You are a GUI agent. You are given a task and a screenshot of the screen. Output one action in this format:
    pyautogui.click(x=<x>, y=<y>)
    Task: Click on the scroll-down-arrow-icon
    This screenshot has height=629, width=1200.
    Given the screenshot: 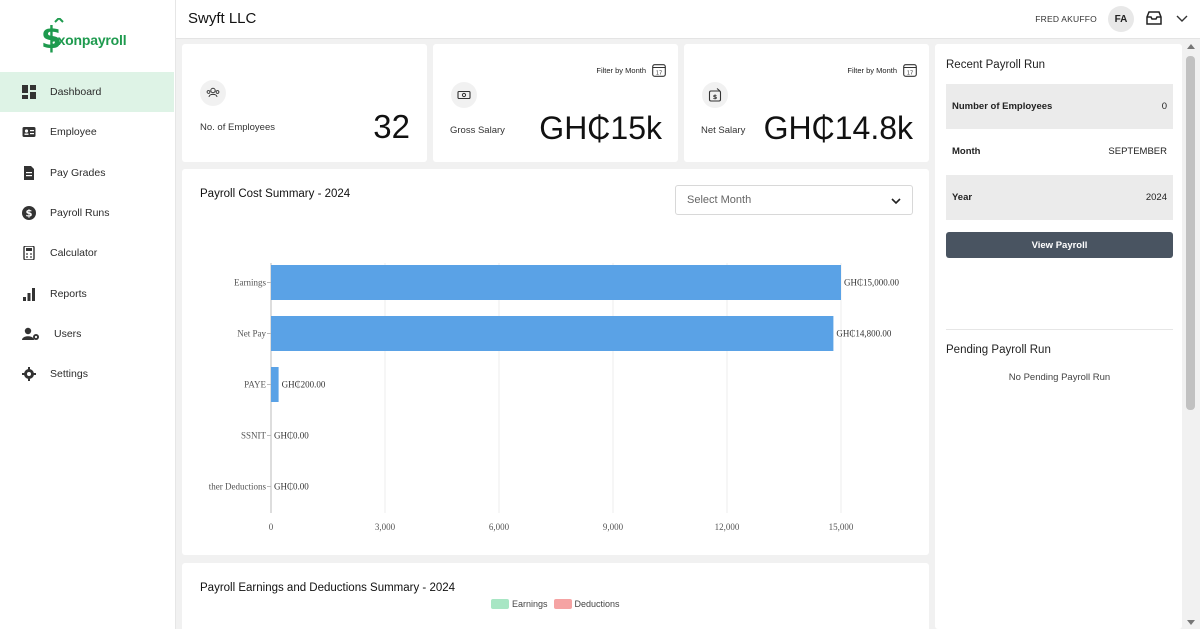 What is the action you would take?
    pyautogui.click(x=1191, y=622)
    